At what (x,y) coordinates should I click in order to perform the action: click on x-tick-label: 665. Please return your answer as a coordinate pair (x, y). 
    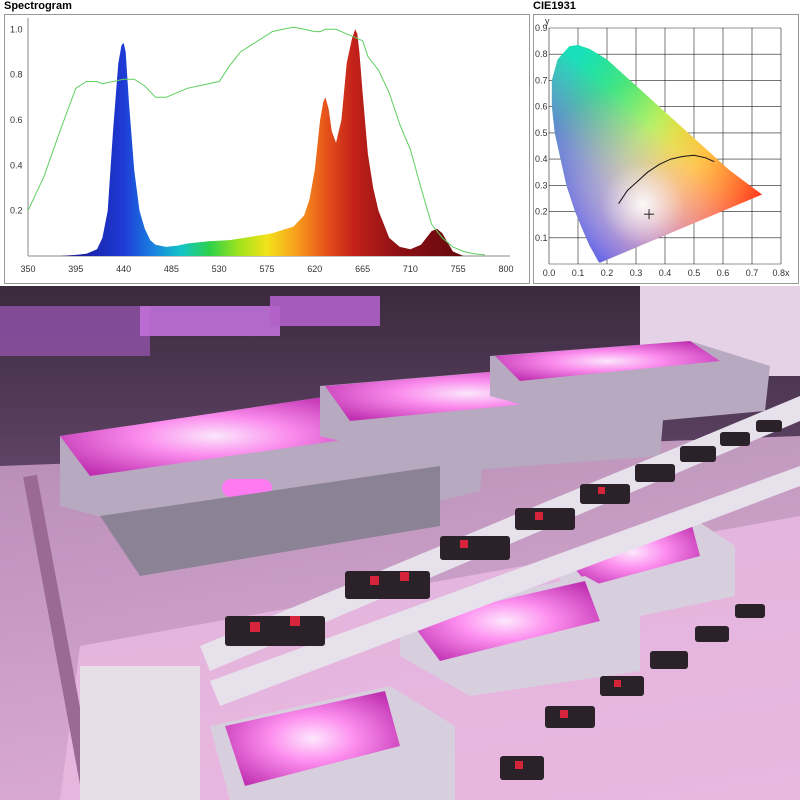
    Looking at the image, I should click on (362, 269).